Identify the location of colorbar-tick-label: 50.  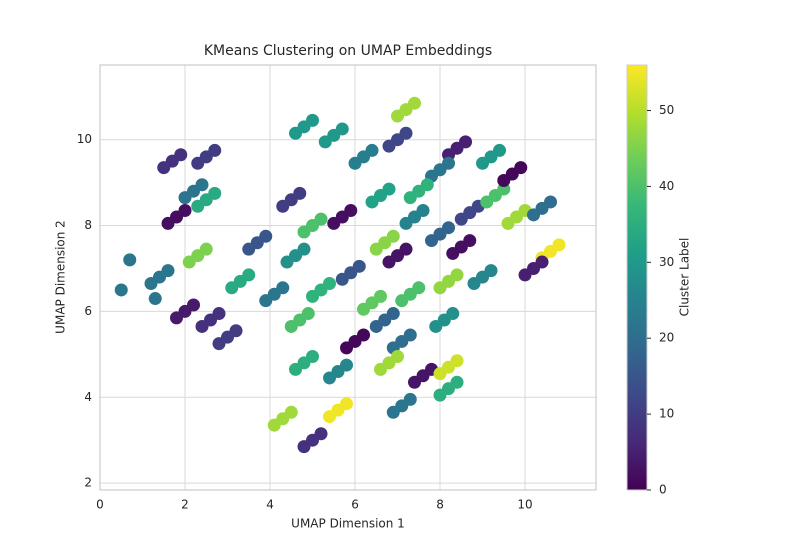
(666, 110).